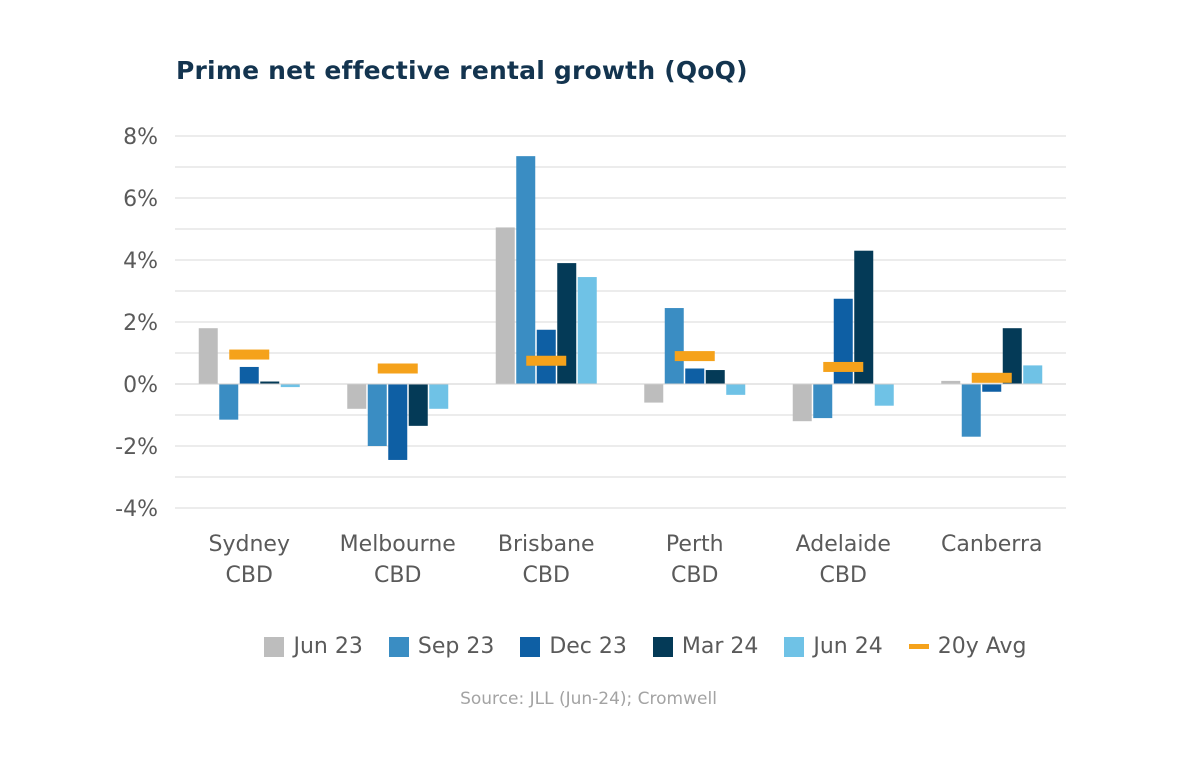 This screenshot has height=773, width=1201. What do you see at coordinates (588, 699) in the screenshot?
I see `source-note: Source: JLL (Jun-24); Cromwell` at bounding box center [588, 699].